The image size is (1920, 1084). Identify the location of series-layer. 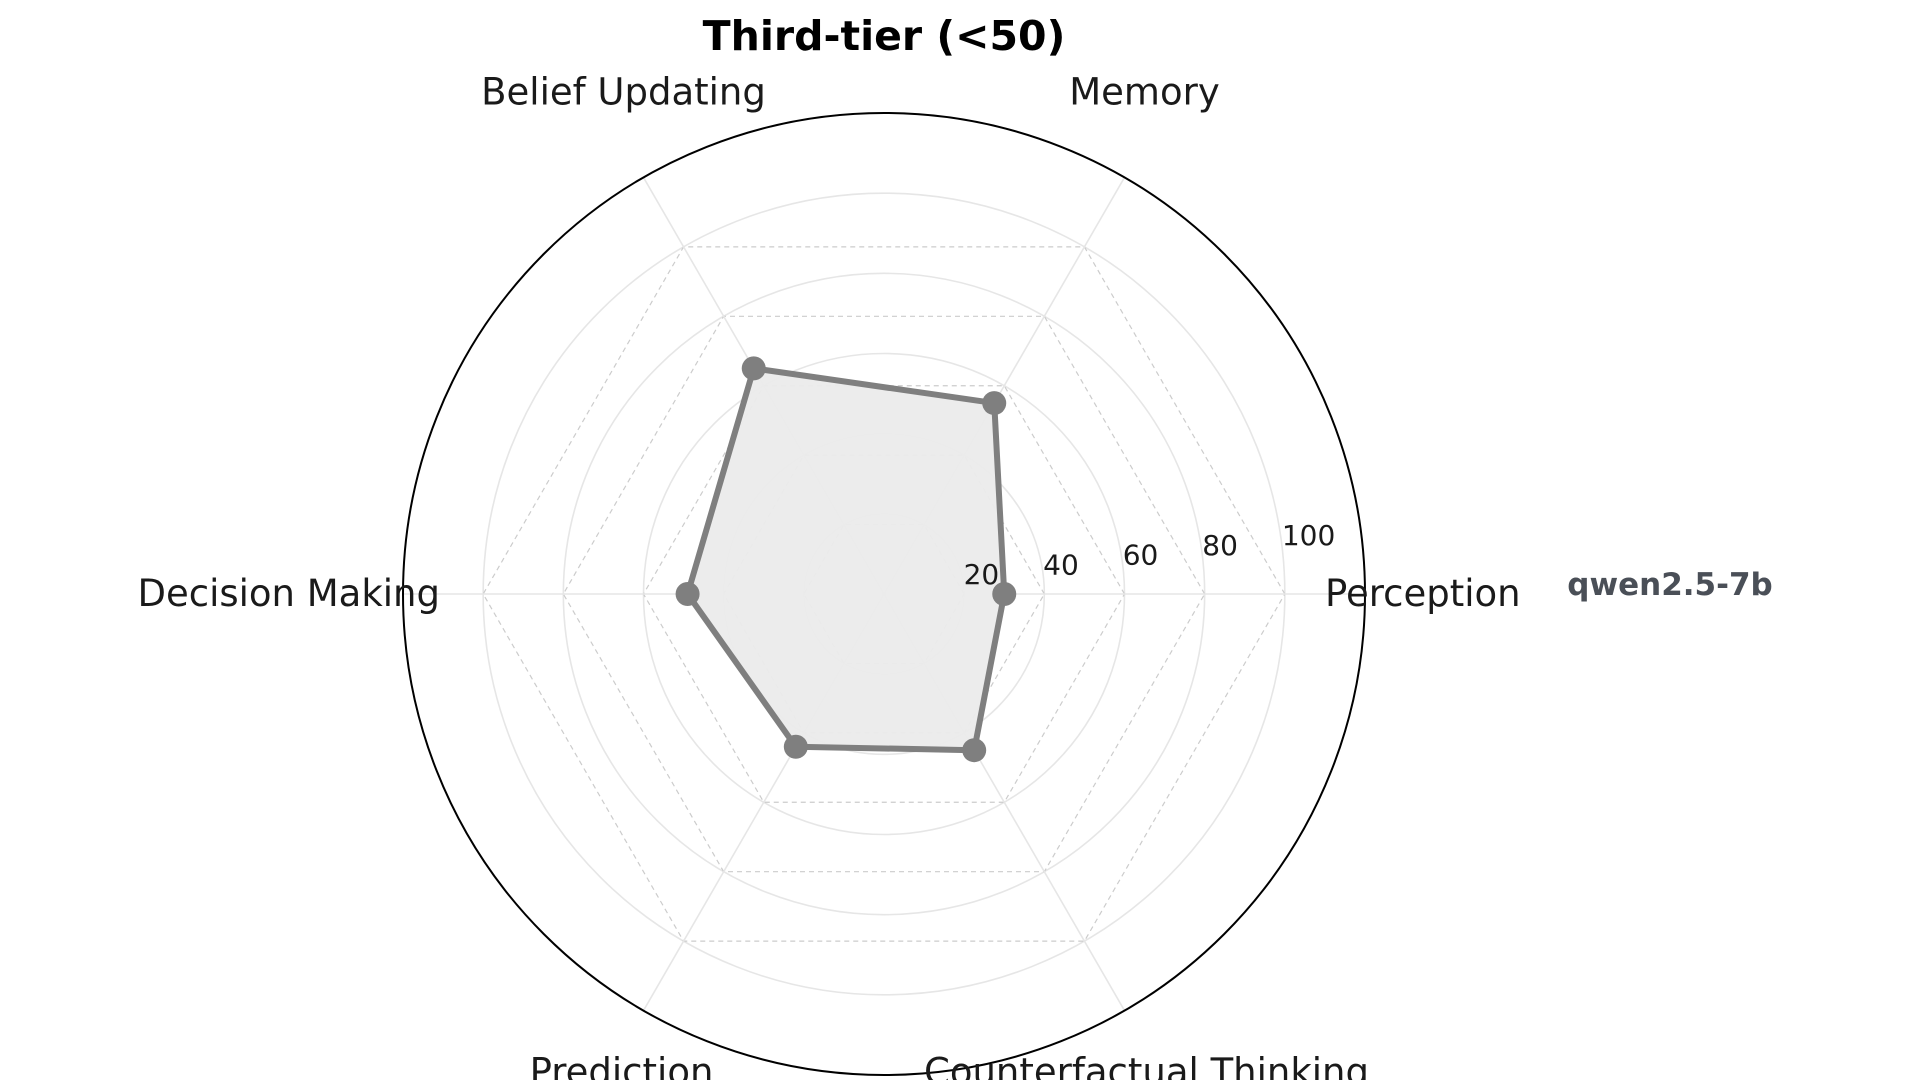
(846, 559).